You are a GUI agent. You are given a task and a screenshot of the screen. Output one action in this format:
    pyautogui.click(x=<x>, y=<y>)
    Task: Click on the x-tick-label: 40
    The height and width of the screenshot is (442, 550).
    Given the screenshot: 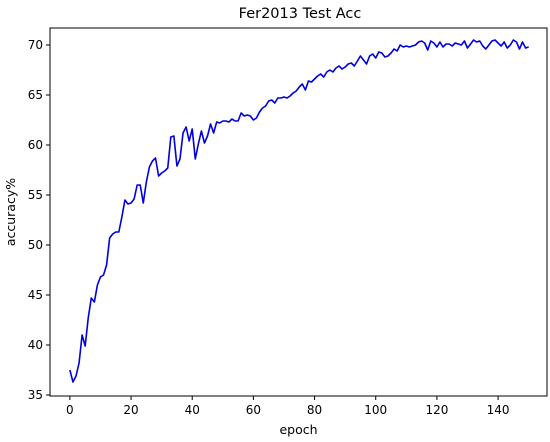 What is the action you would take?
    pyautogui.click(x=192, y=410)
    